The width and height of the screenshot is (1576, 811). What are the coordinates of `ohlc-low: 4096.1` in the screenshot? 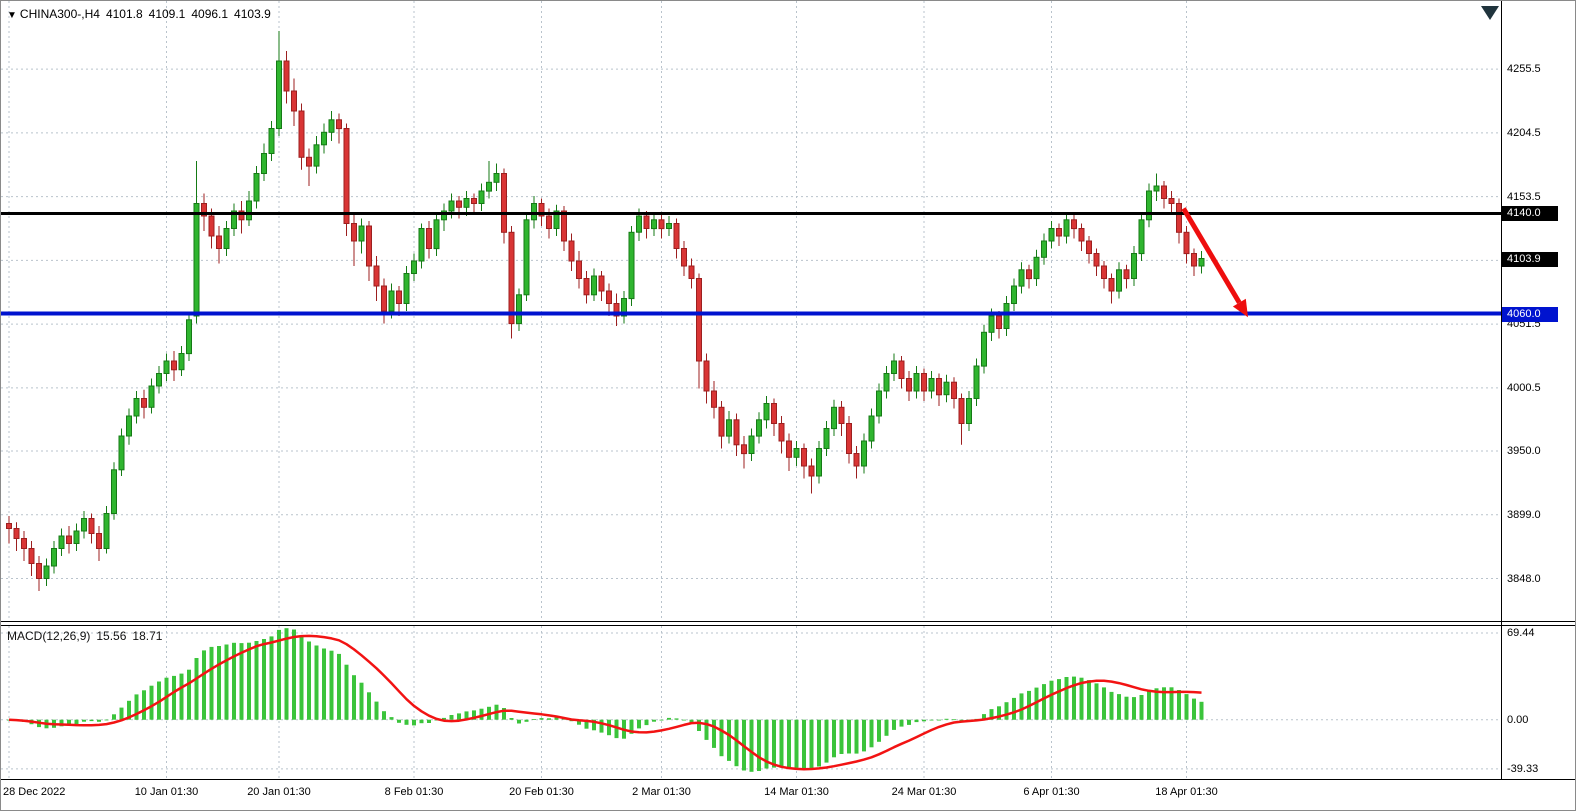 It's located at (210, 14).